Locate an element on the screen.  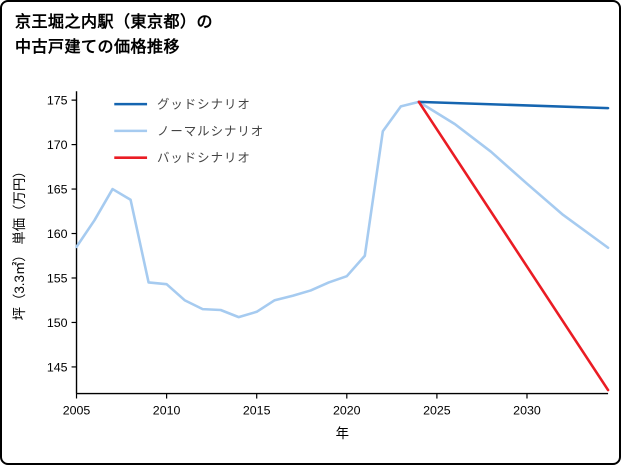
x-axis-label: 年 is located at coordinates (342, 433).